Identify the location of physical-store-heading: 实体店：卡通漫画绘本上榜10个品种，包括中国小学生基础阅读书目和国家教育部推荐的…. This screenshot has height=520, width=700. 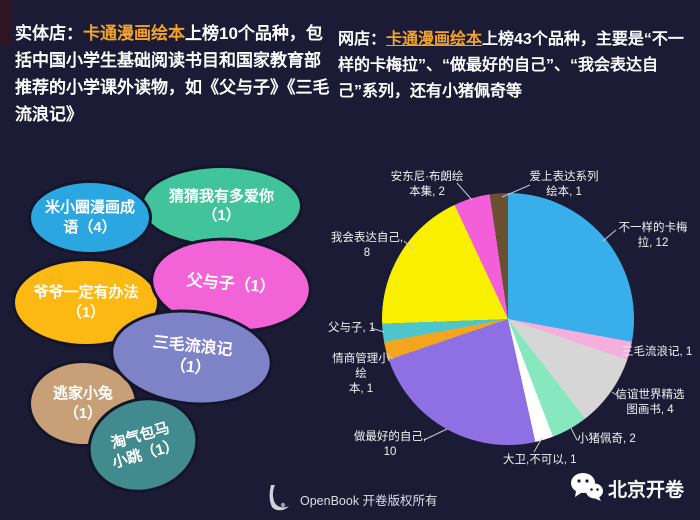
(173, 74).